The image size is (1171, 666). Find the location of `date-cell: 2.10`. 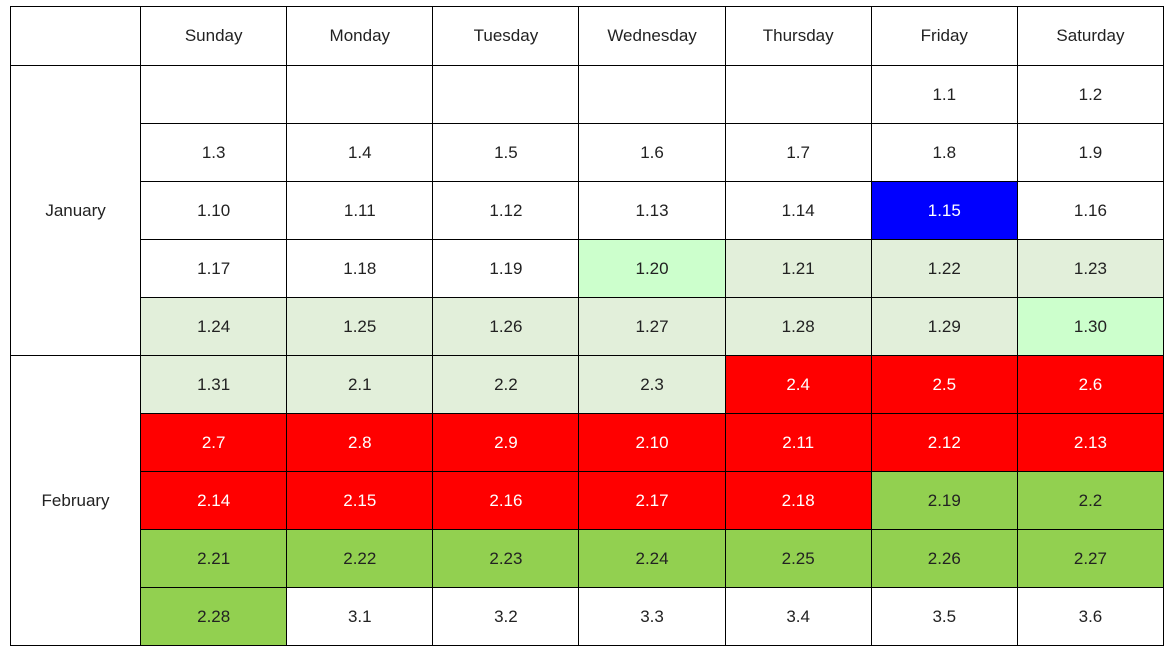

date-cell: 2.10 is located at coordinates (652, 442).